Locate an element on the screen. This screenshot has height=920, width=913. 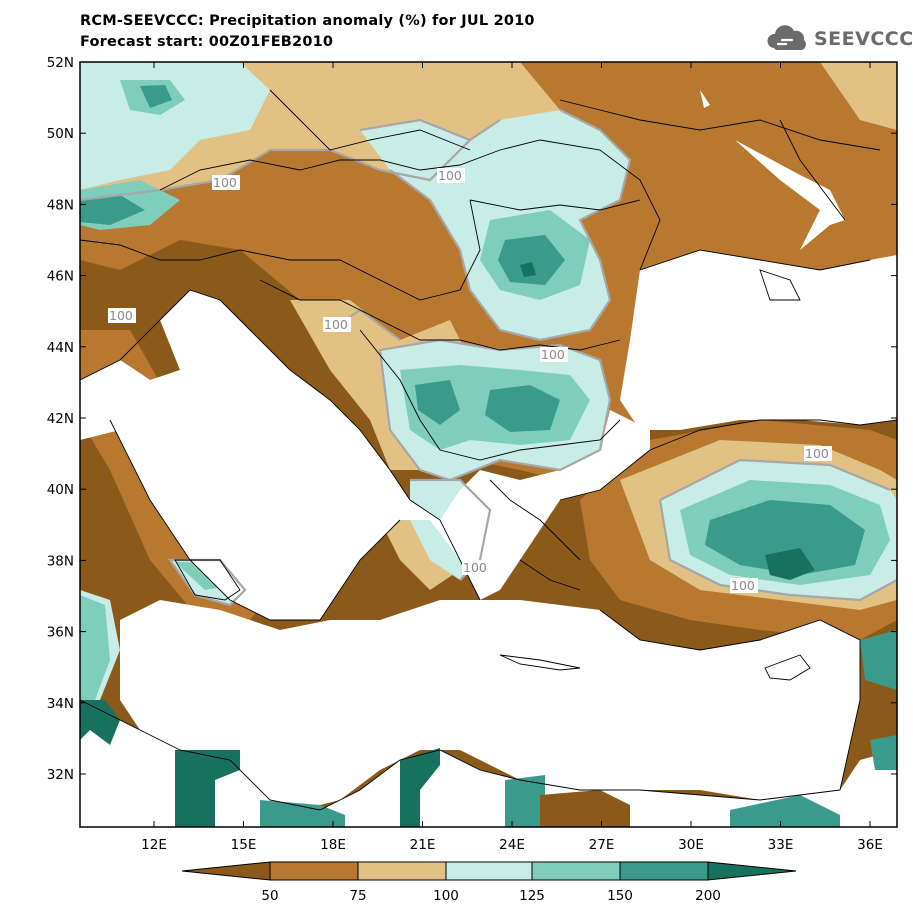
colorbar-tick-label: 125 is located at coordinates (532, 896).